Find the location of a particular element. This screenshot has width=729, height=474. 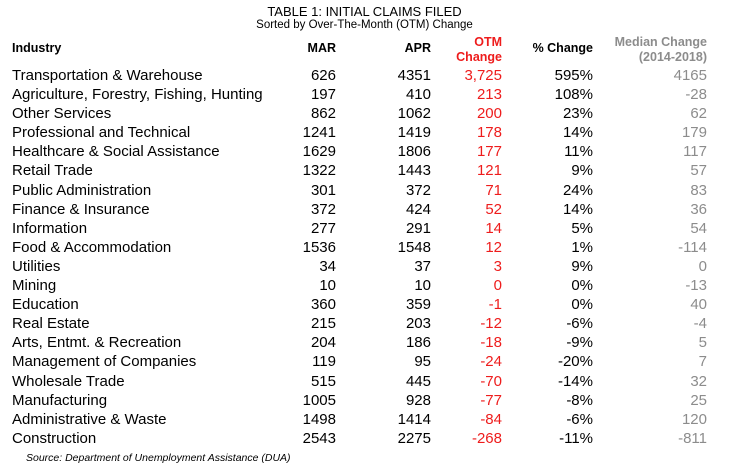

apr-cell: 1548 is located at coordinates (414, 247).